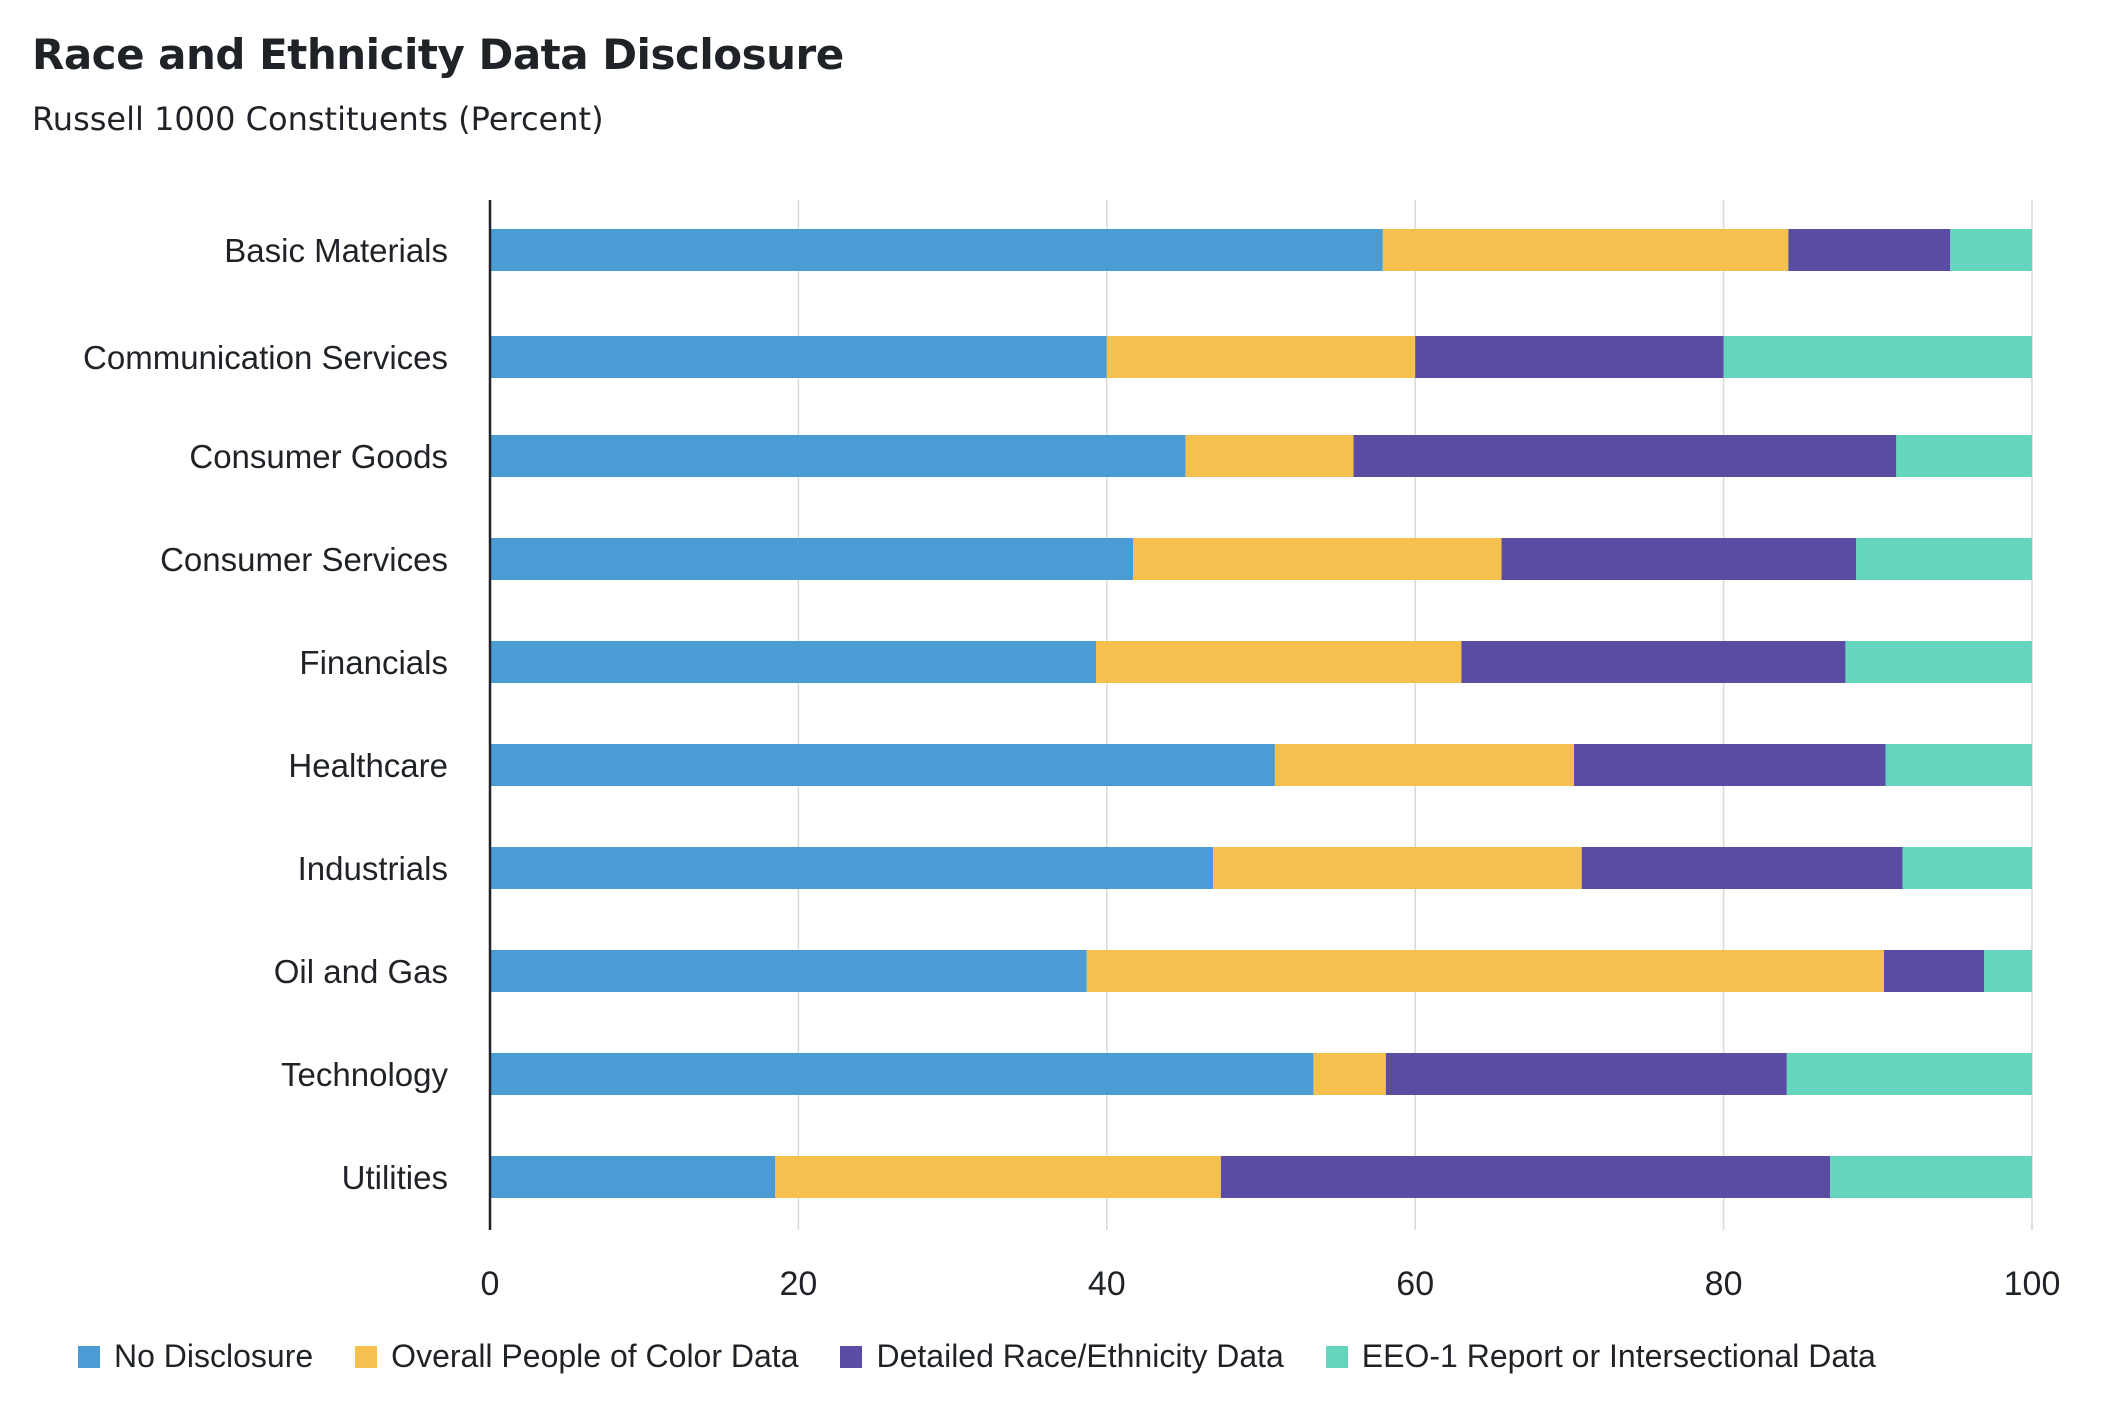 The image size is (2108, 1410). I want to click on x-tick-label: 60, so click(1415, 1284).